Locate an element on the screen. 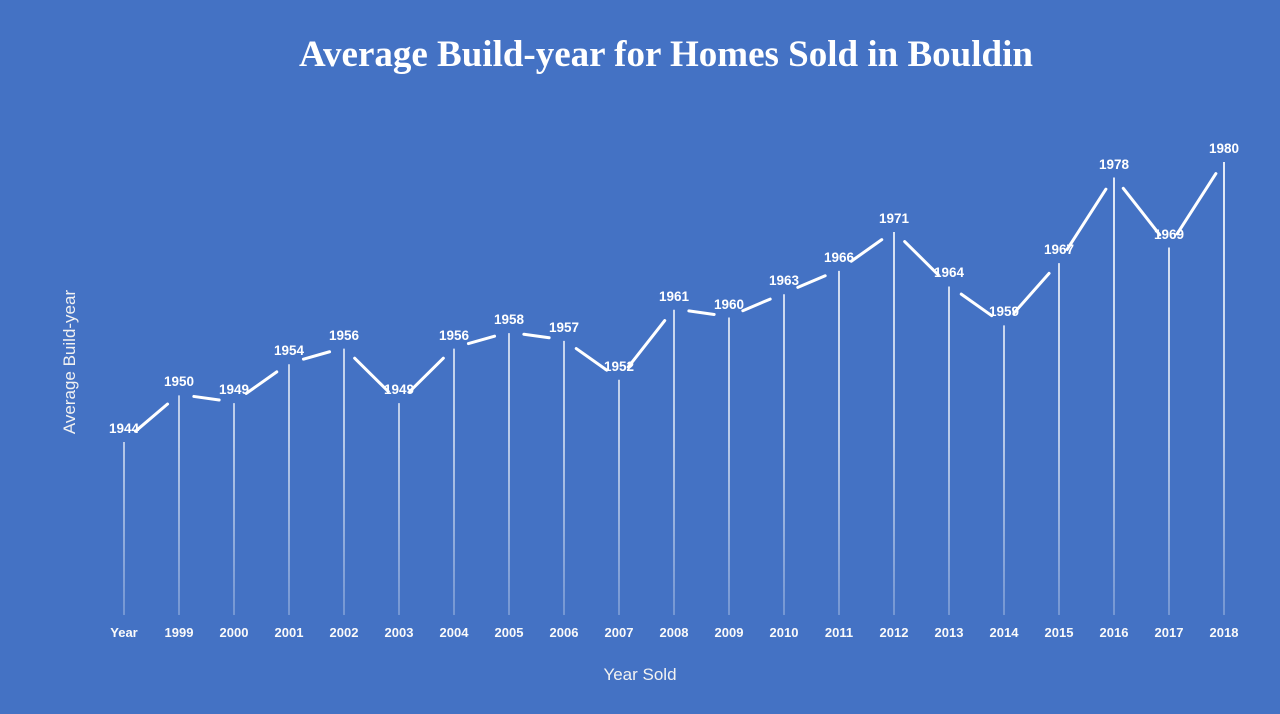 This screenshot has height=714, width=1280. x-tick-label: 2015 is located at coordinates (1059, 632).